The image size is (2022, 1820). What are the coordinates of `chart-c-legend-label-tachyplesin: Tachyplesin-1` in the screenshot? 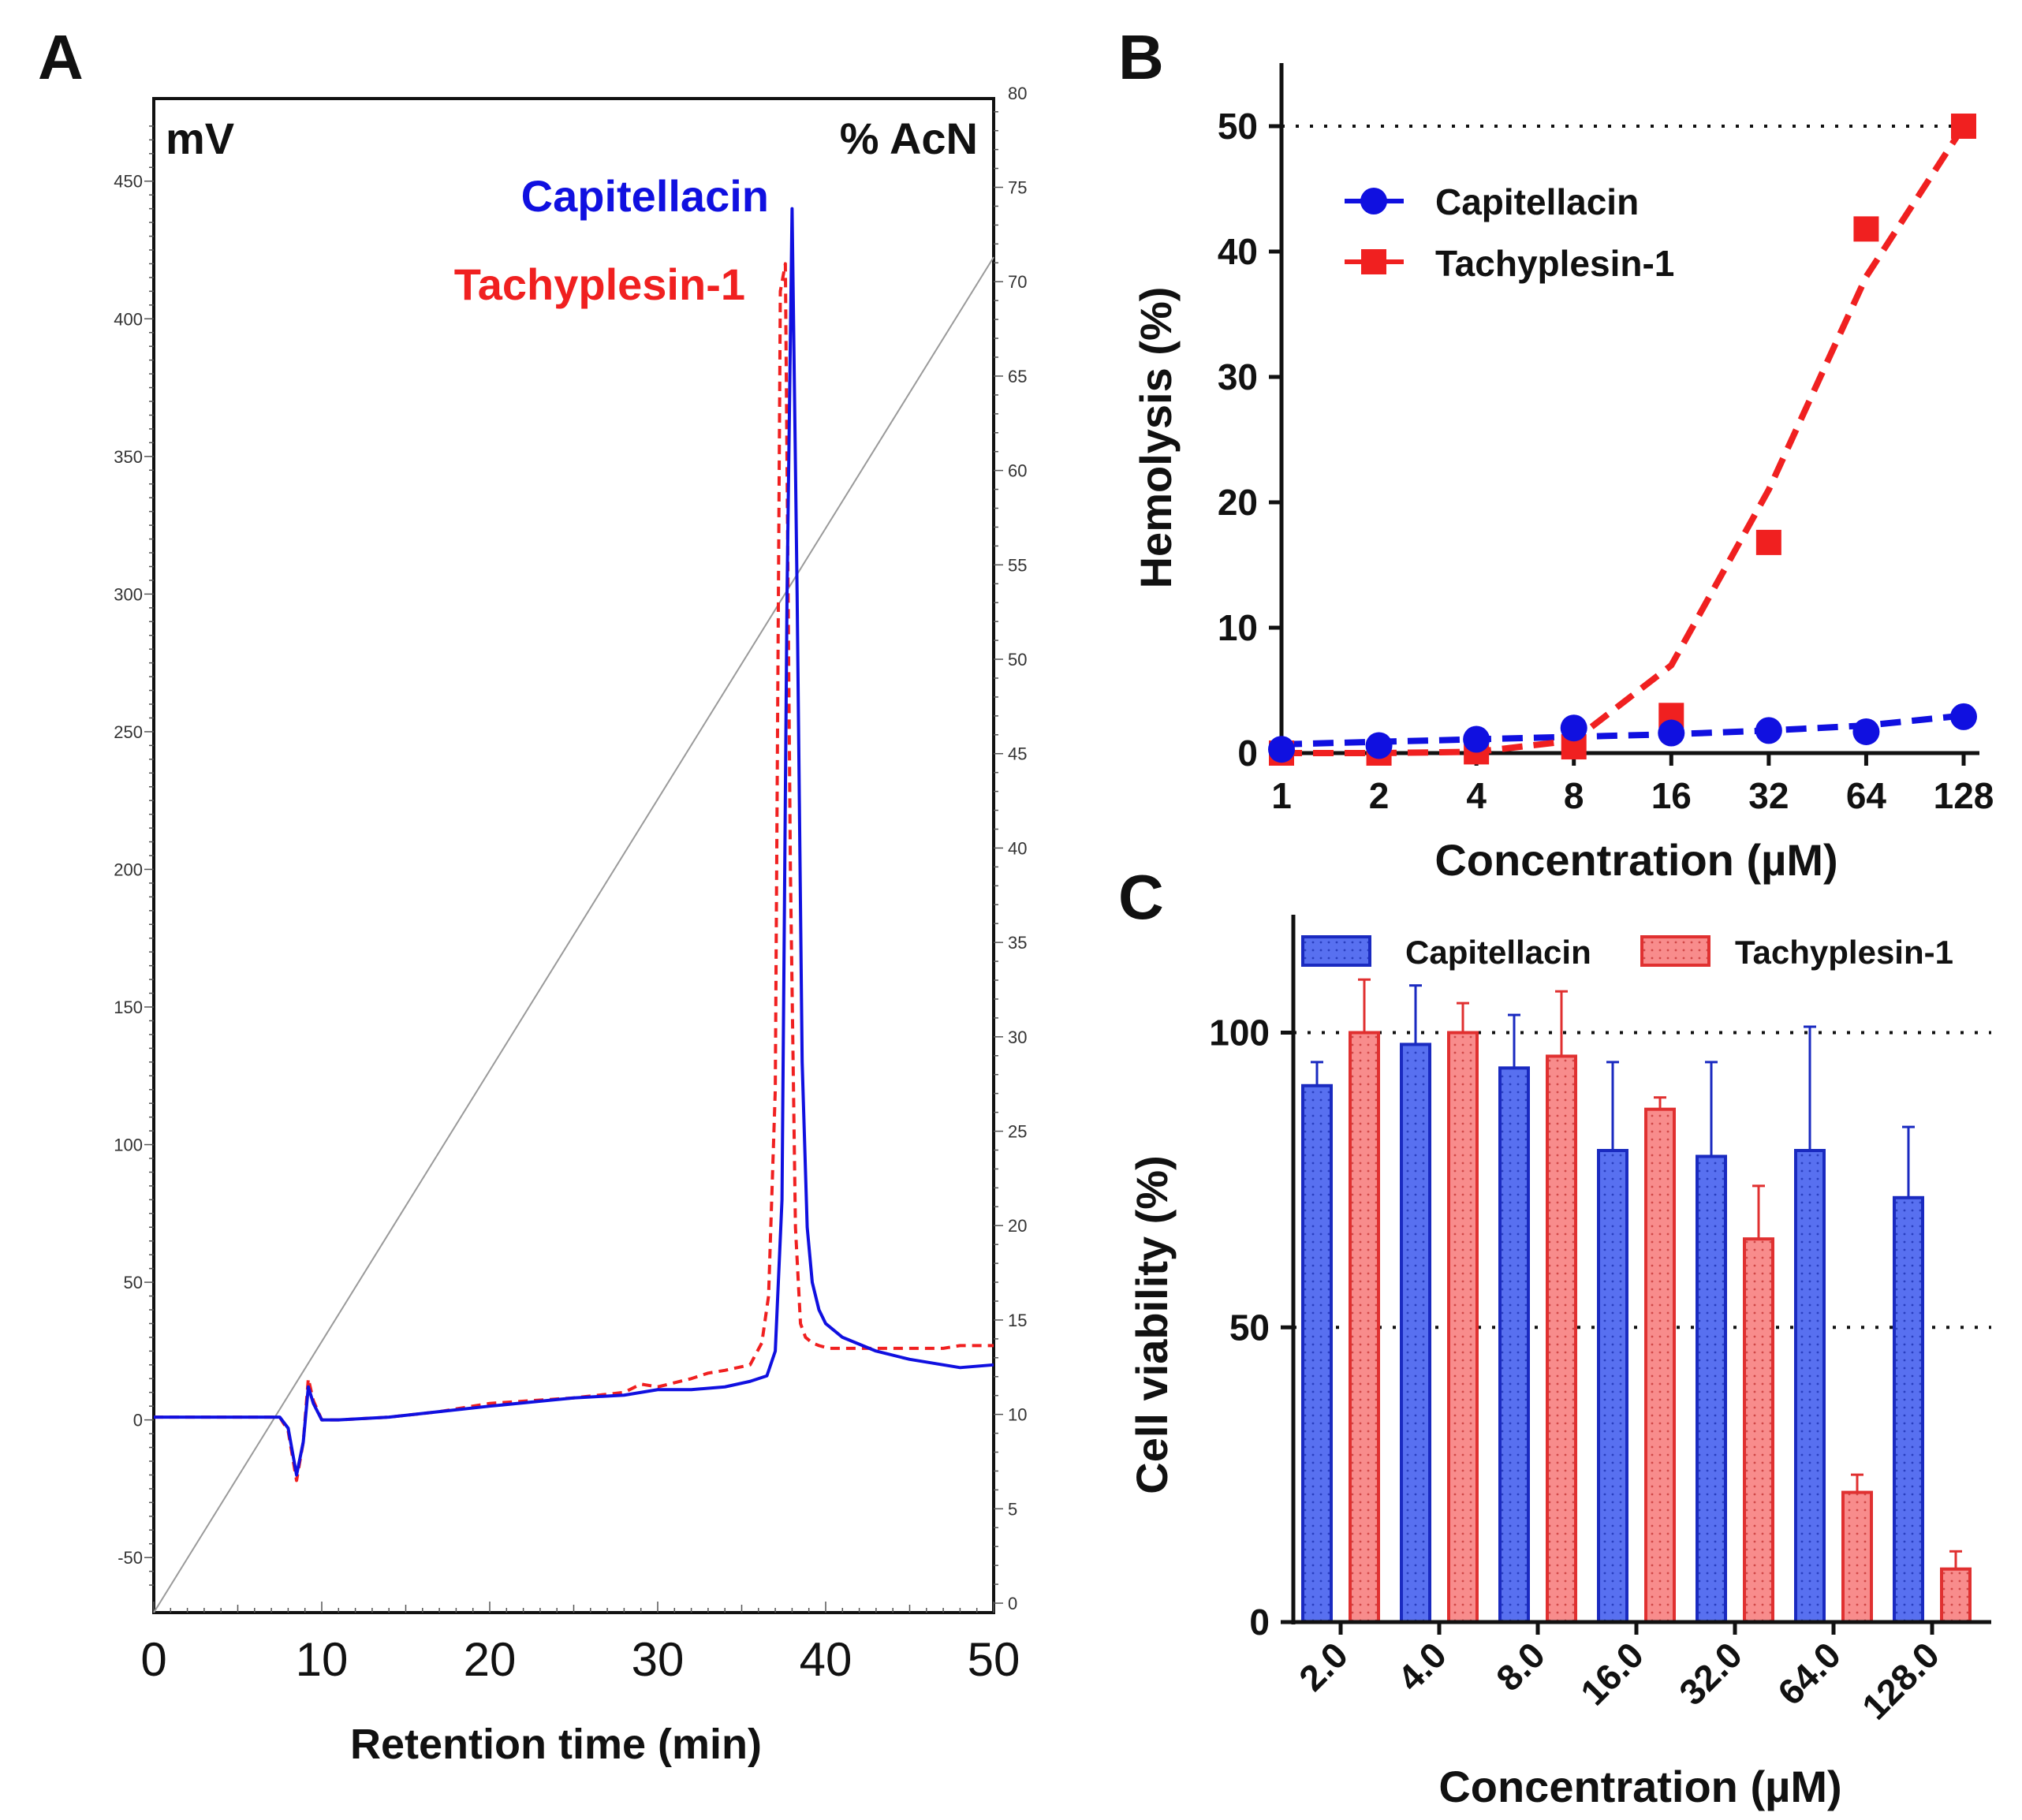 It's located at (1844, 952).